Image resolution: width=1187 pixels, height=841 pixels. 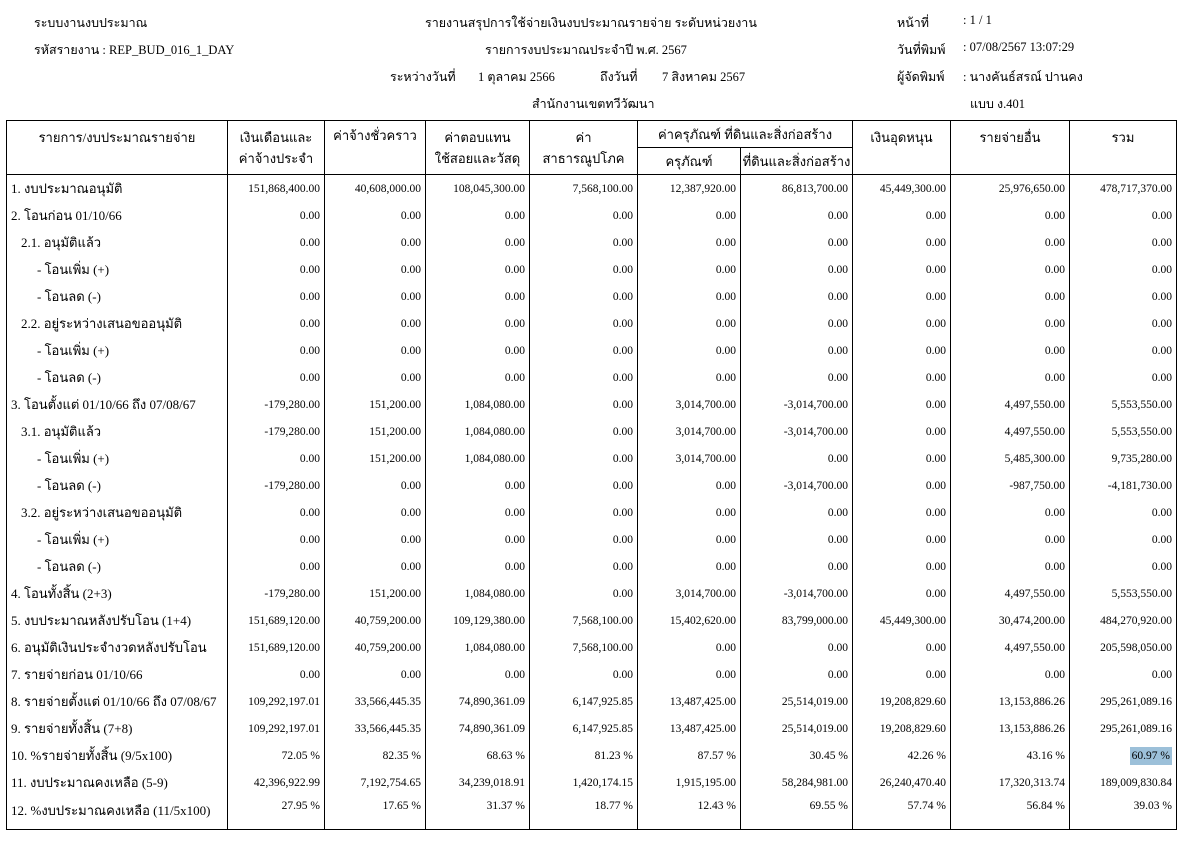 What do you see at coordinates (583, 755) in the screenshot?
I see `cell-value: 81.23 %` at bounding box center [583, 755].